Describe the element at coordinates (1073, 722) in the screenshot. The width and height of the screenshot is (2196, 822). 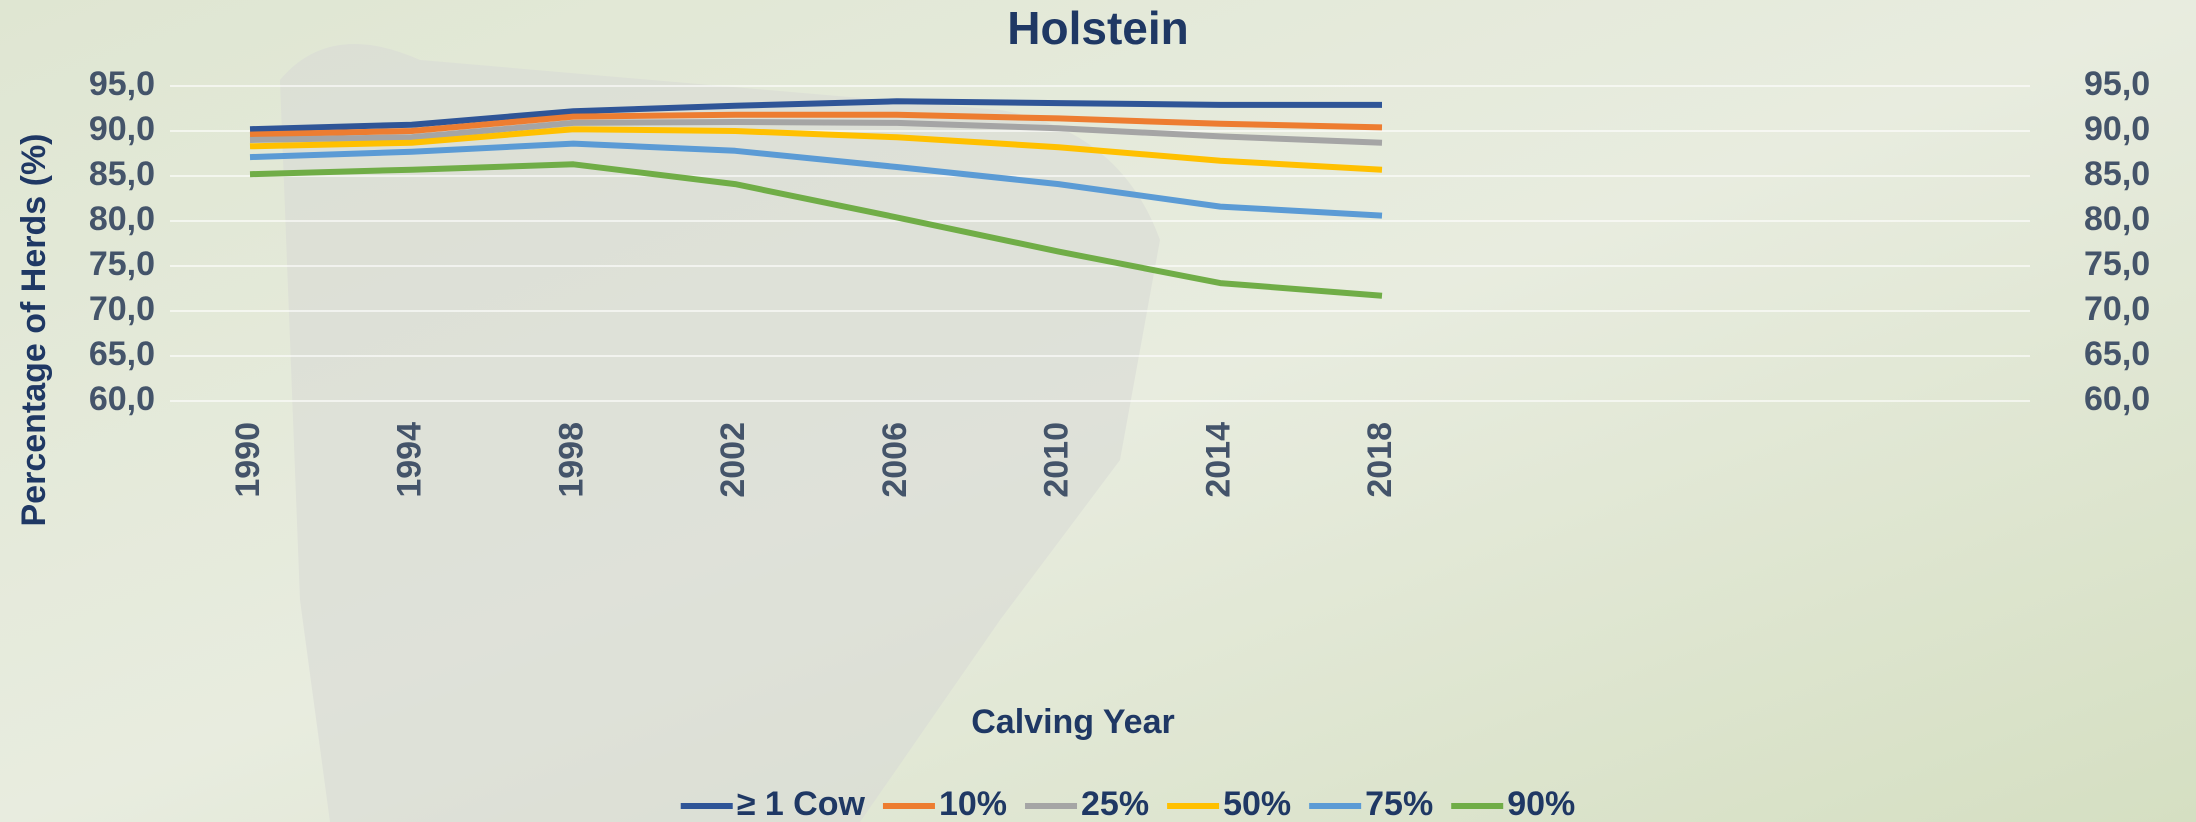
I see `x-axis-title: Calving Year` at that location.